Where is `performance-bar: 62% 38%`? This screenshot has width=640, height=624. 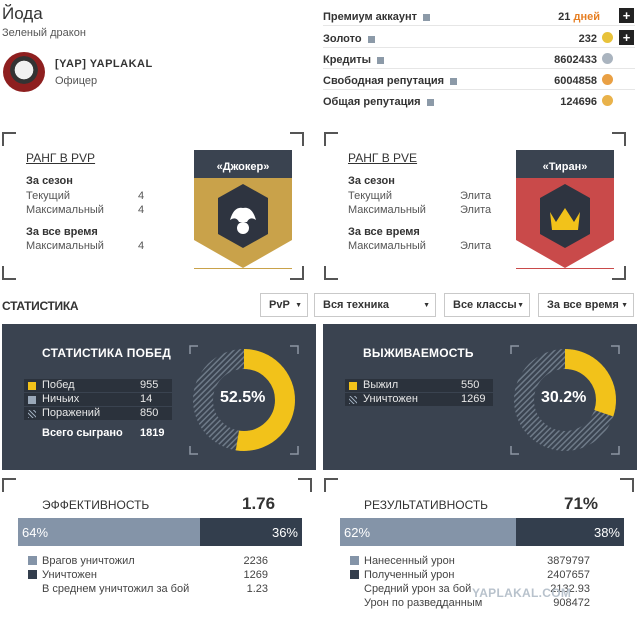 performance-bar: 62% 38% is located at coordinates (482, 532).